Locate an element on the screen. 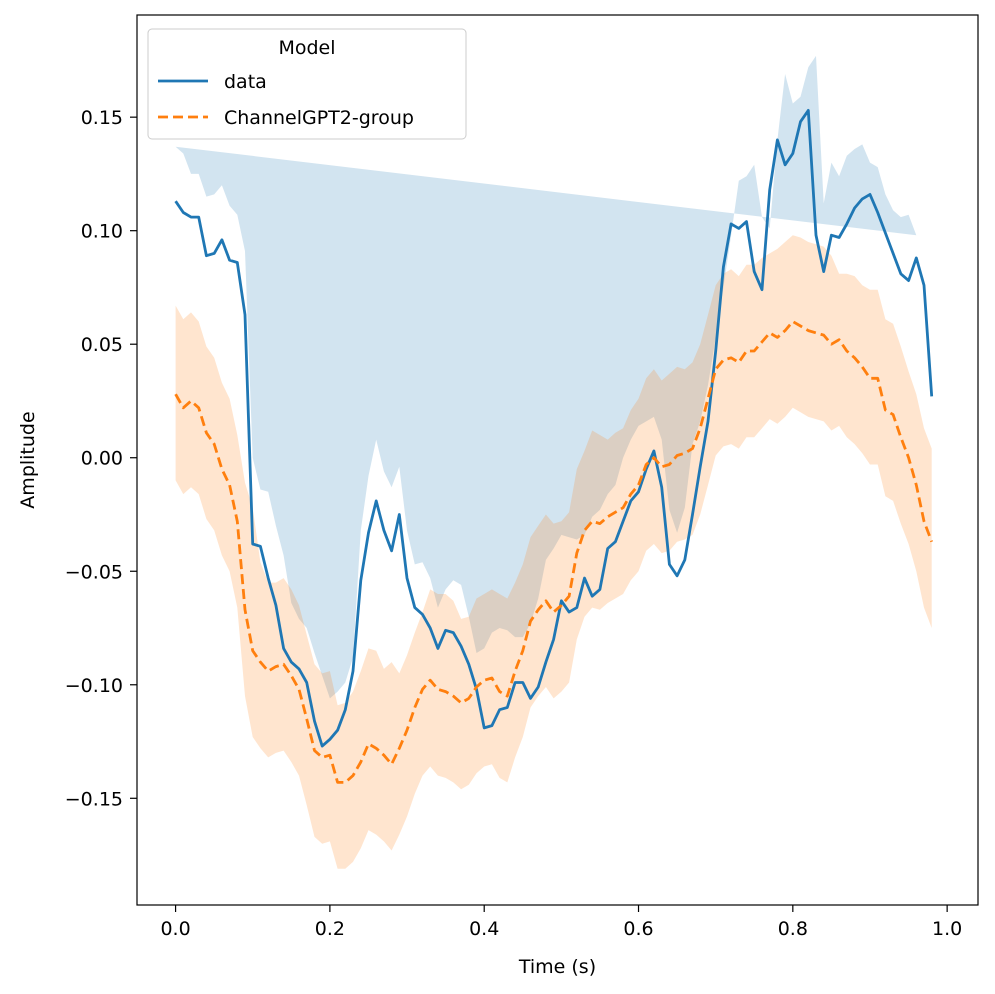 This screenshot has width=995, height=994. legend-title: Model is located at coordinates (306, 48).